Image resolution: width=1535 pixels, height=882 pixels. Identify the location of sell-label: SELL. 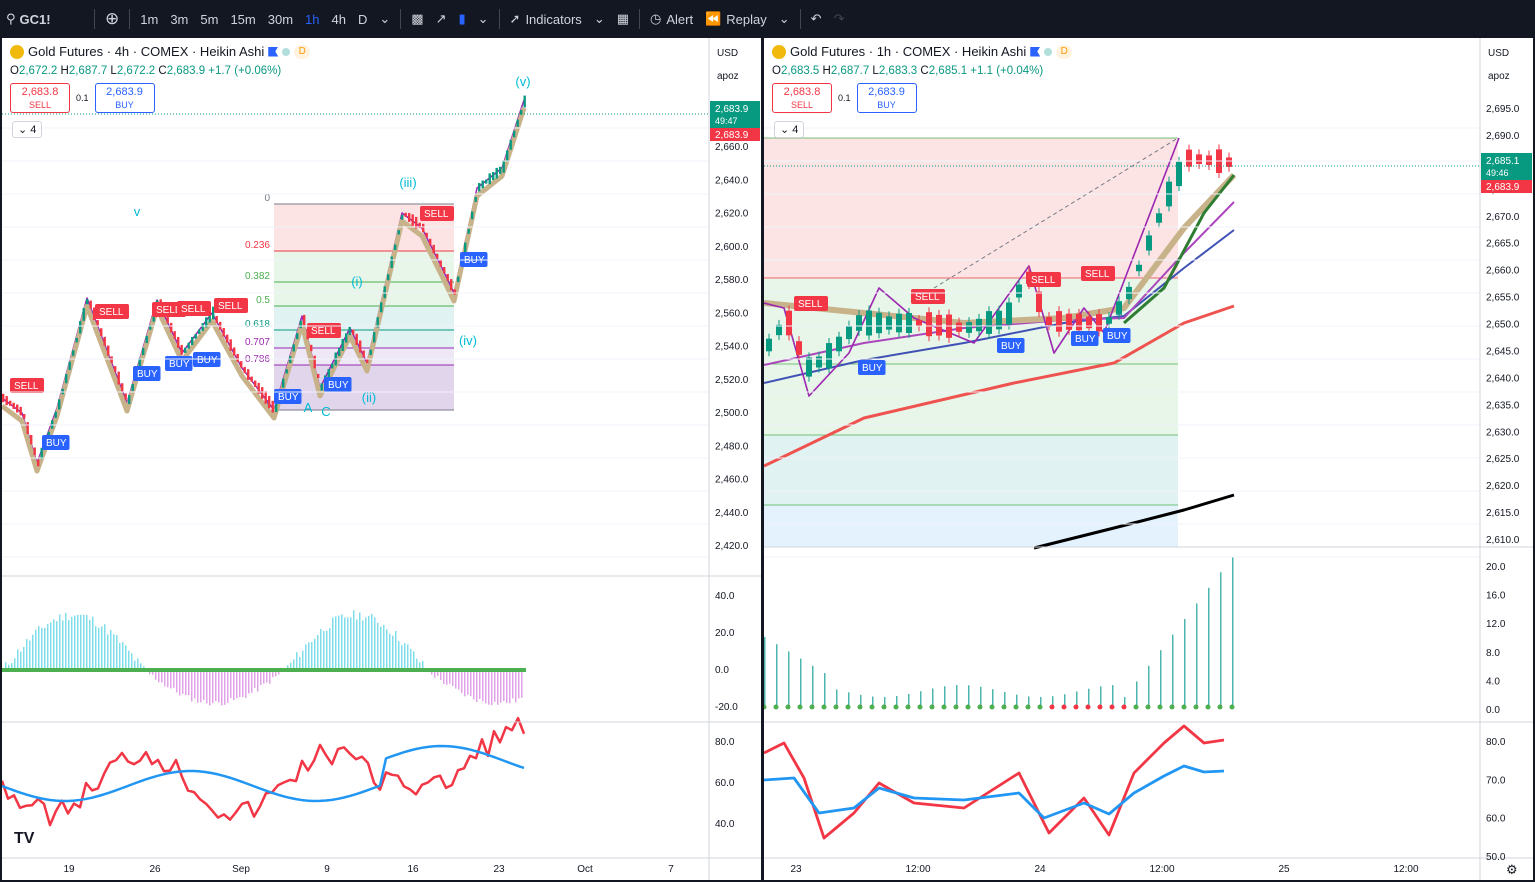
(802, 105).